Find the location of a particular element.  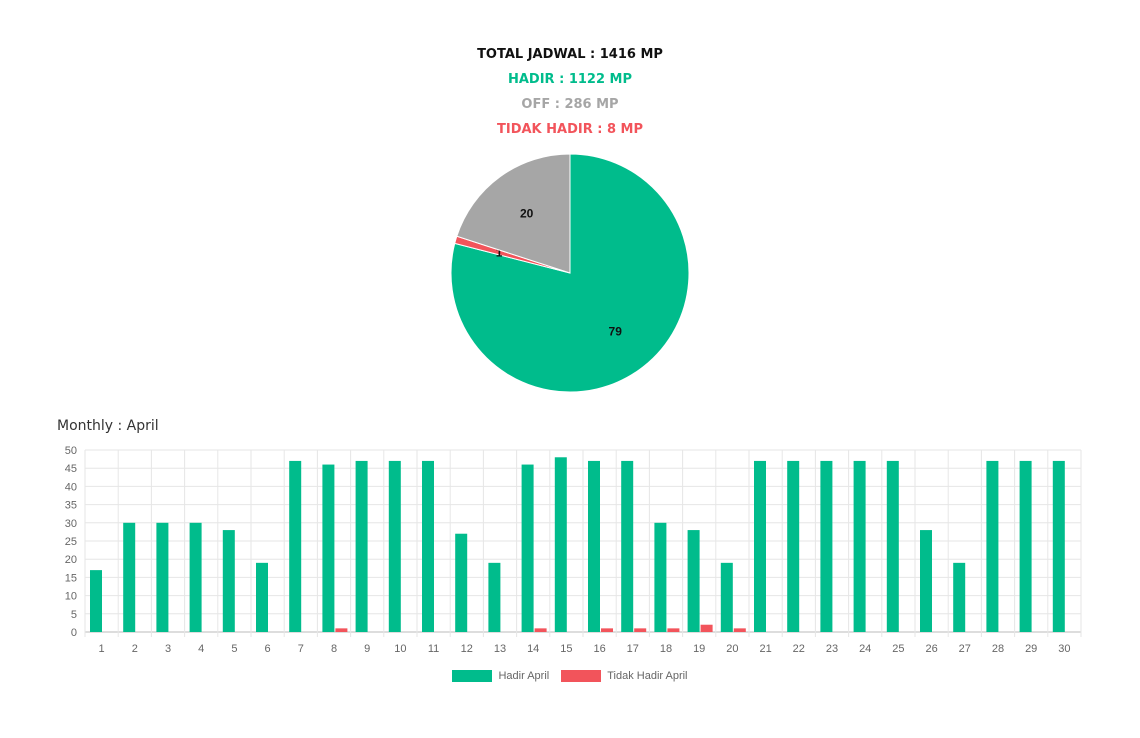

x-tick-label: 6 is located at coordinates (268, 649).